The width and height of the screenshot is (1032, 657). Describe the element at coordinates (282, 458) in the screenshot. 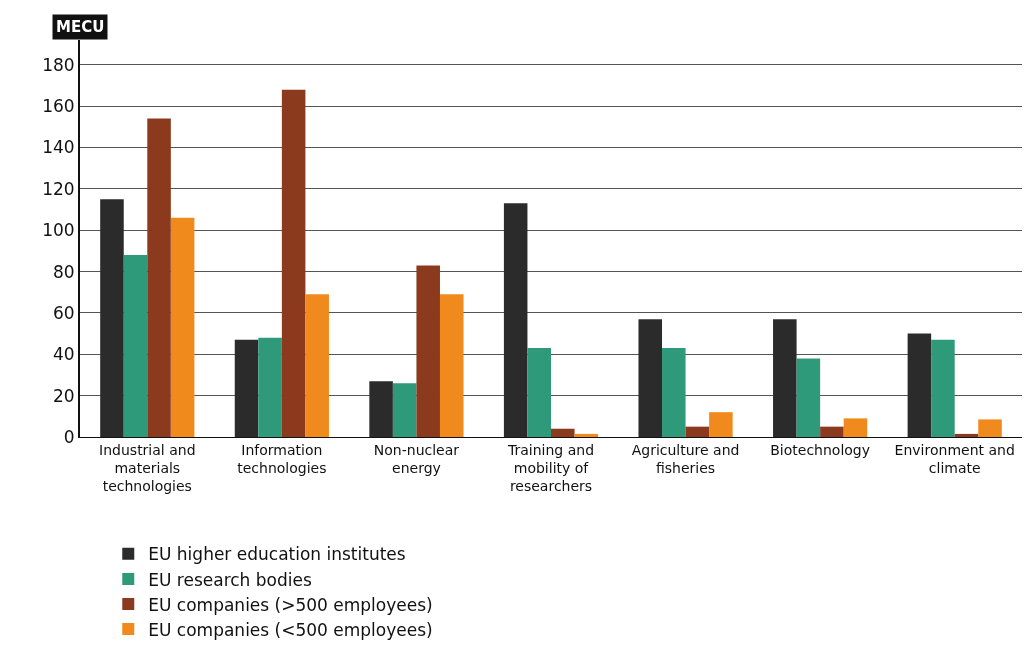

I see `x-tick-label: Information technologies` at that location.